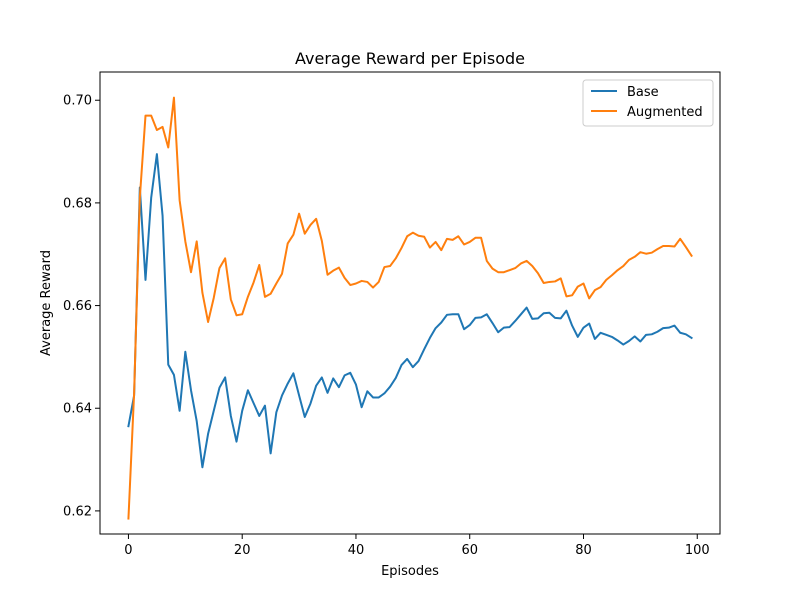 The image size is (800, 600). Describe the element at coordinates (417, 546) in the screenshot. I see `x-axis: 0 20 40 60 80 100` at that location.